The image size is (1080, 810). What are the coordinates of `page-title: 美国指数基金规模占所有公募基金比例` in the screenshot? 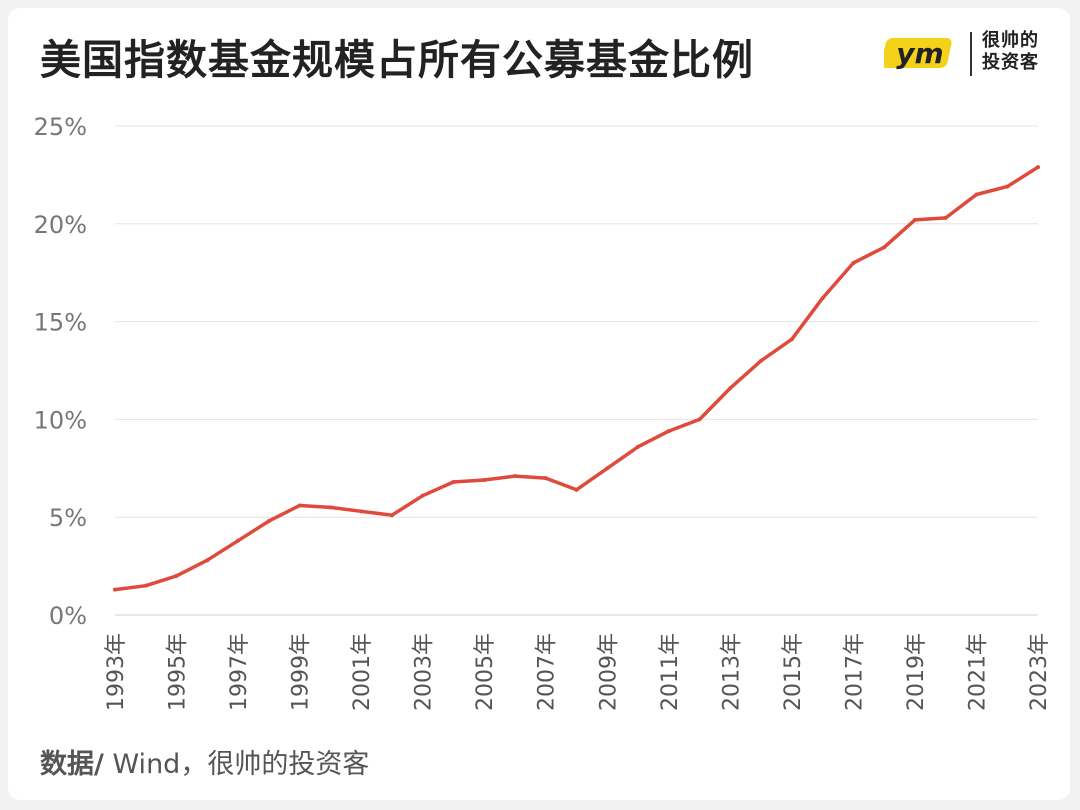 It's located at (397, 60).